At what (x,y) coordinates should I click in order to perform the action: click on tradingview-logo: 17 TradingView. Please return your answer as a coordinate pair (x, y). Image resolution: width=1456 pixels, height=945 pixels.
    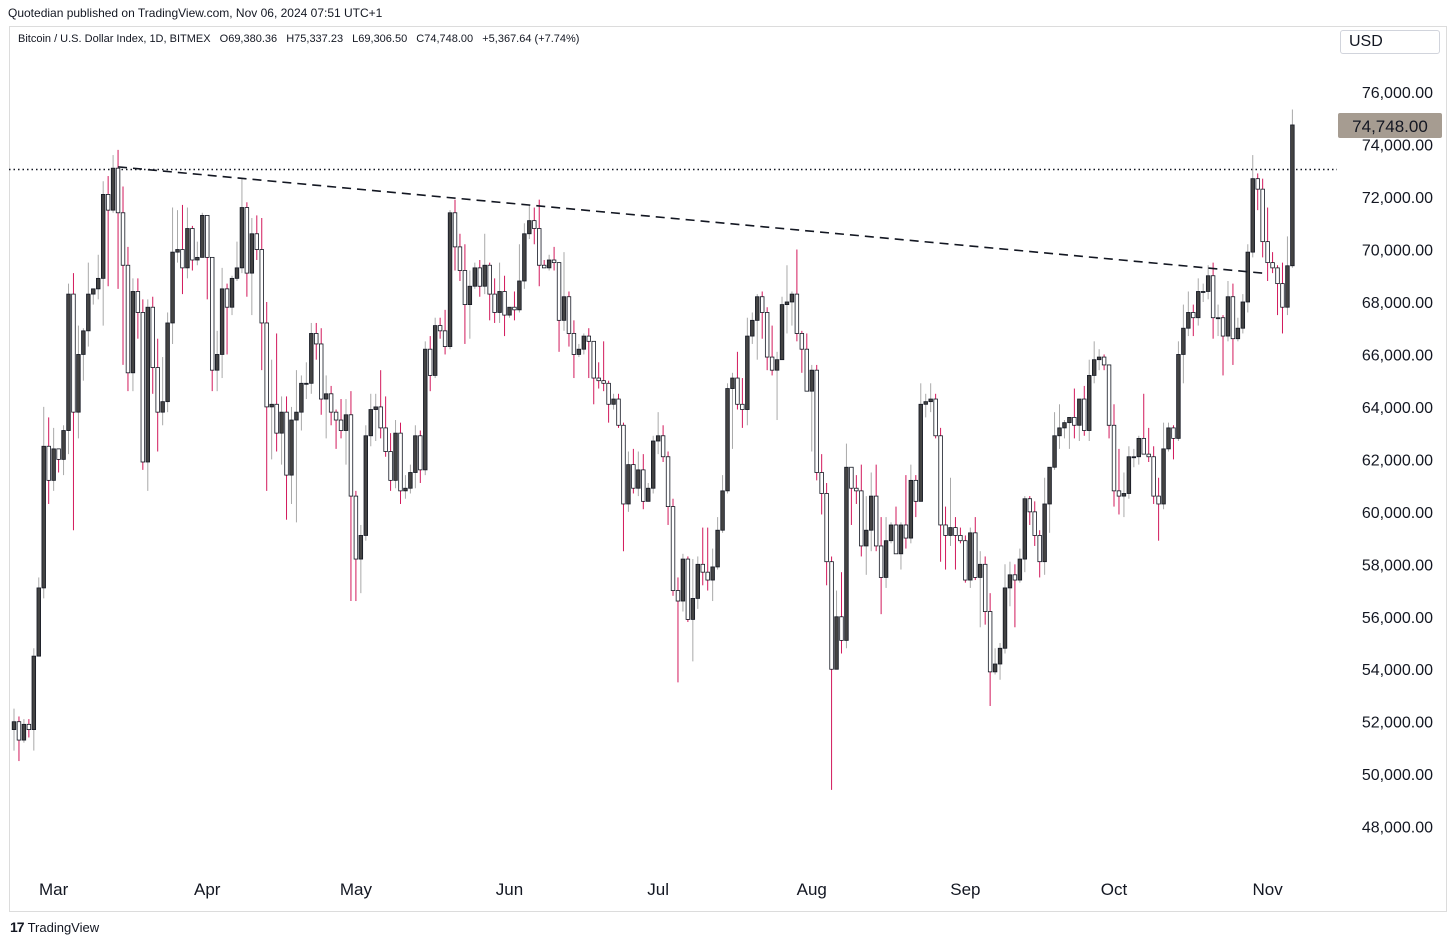
    Looking at the image, I should click on (54, 927).